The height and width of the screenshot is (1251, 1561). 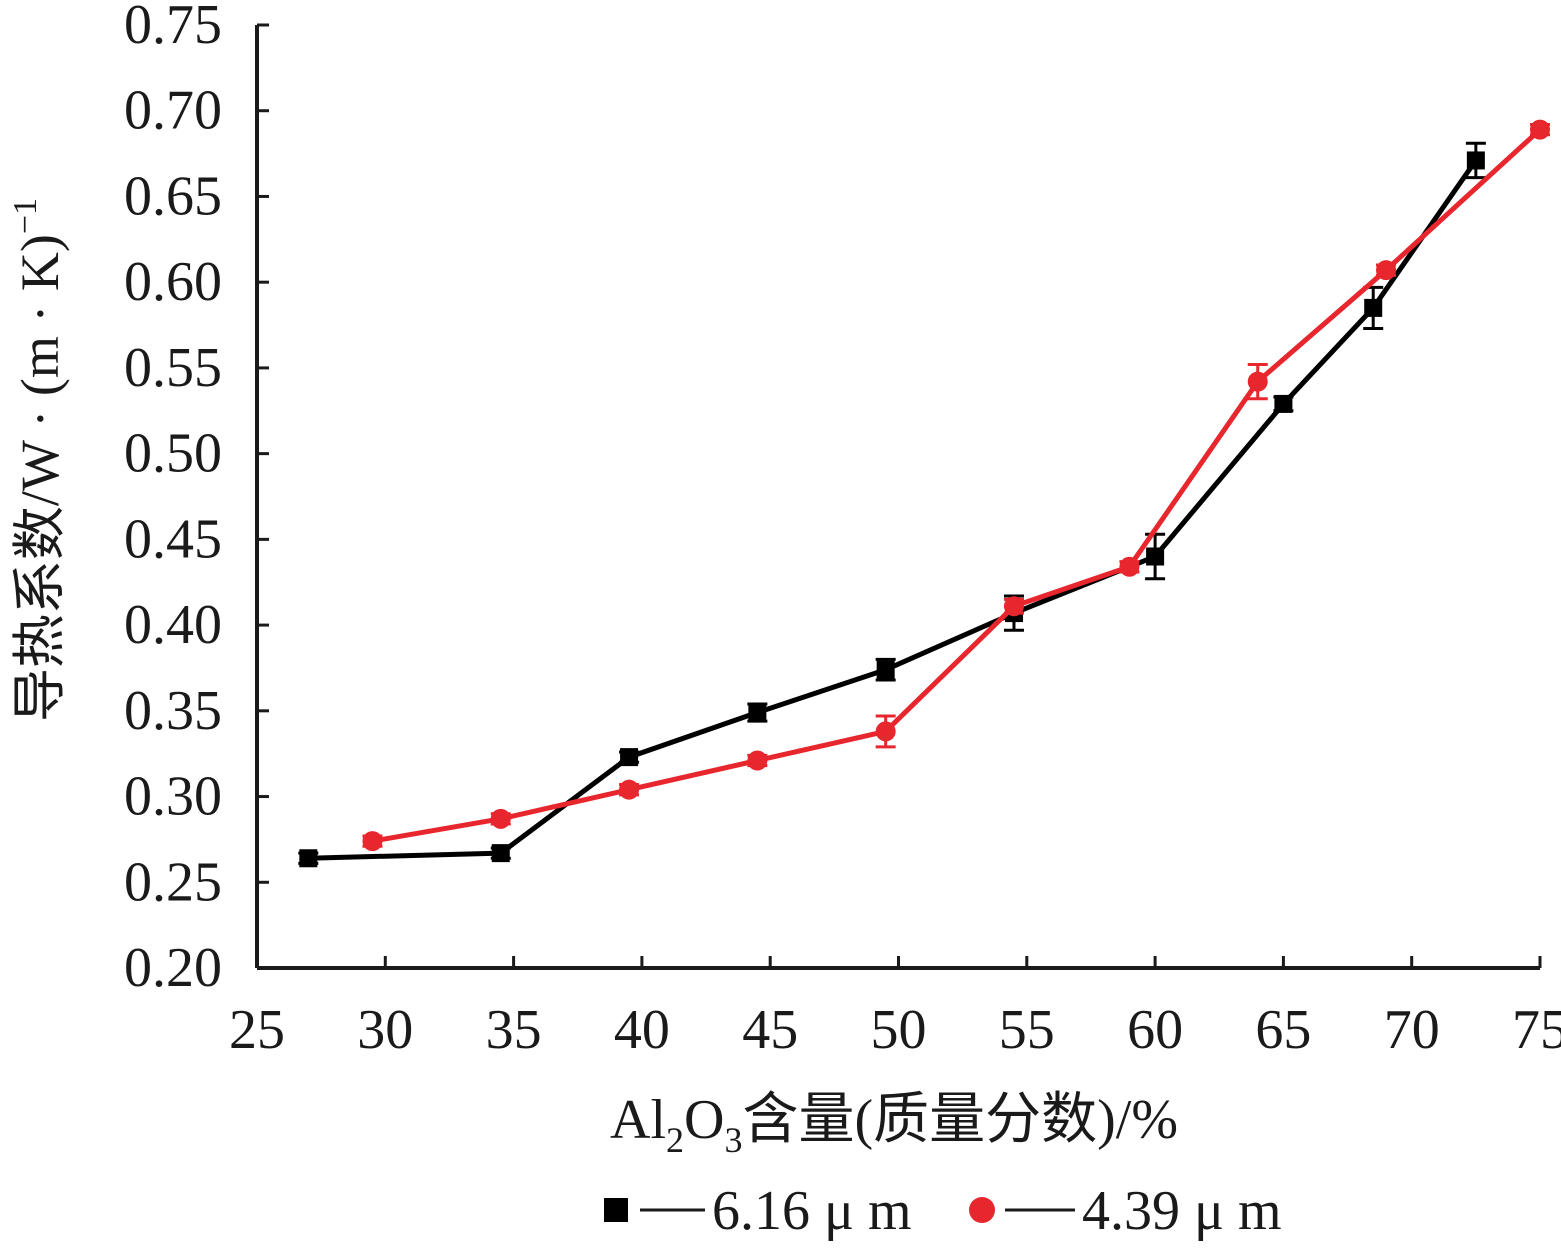 I want to click on x-tick-label: 55, so click(x=1027, y=1030).